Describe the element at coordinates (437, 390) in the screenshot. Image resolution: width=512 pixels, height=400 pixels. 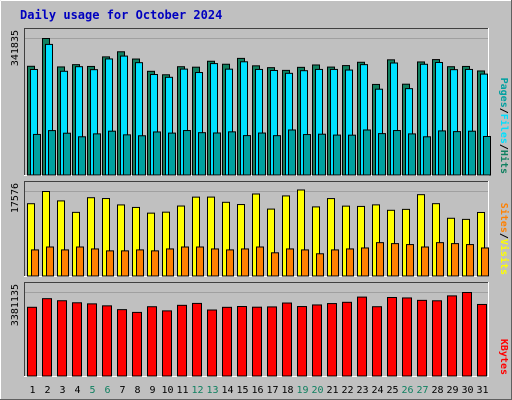
I see `day-label-28: 28` at that location.